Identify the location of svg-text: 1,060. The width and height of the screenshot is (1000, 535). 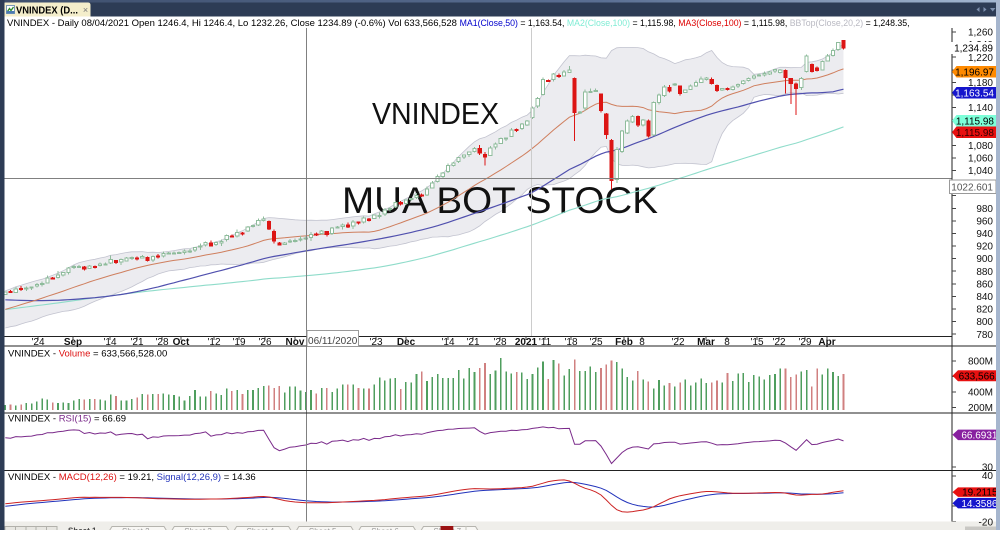
(980, 159).